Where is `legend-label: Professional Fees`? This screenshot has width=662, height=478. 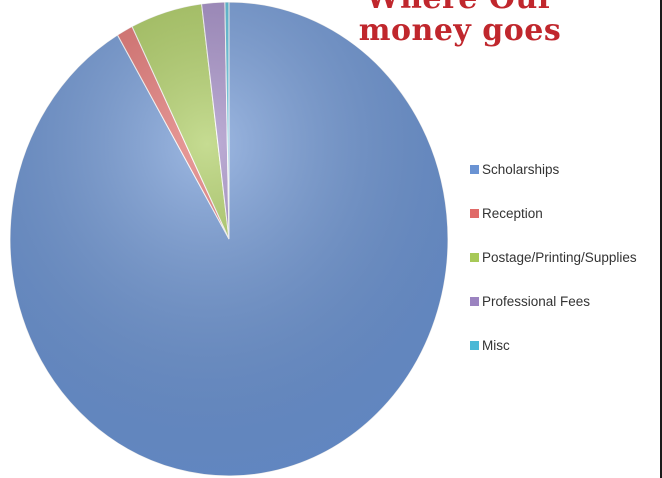 legend-label: Professional Fees is located at coordinates (536, 301).